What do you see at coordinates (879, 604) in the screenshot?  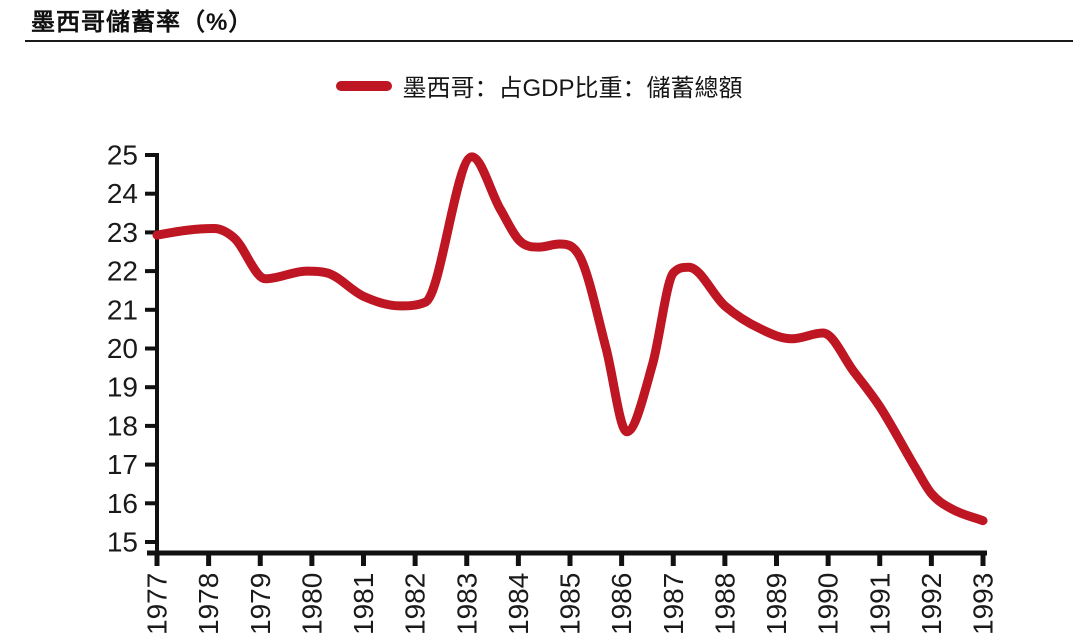 I see `x-tick-label: 1991` at bounding box center [879, 604].